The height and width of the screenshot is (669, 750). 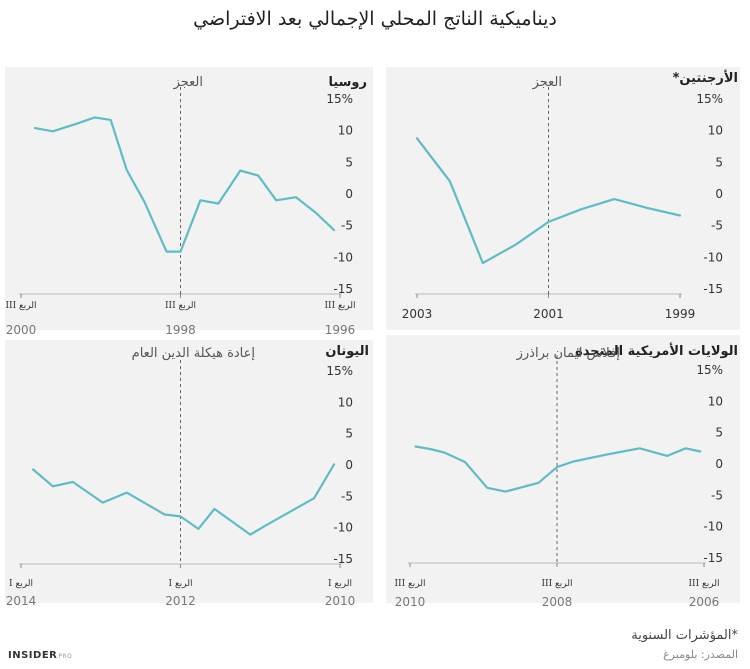 What do you see at coordinates (180, 601) in the screenshot?
I see `x-tick-year: 2012` at bounding box center [180, 601].